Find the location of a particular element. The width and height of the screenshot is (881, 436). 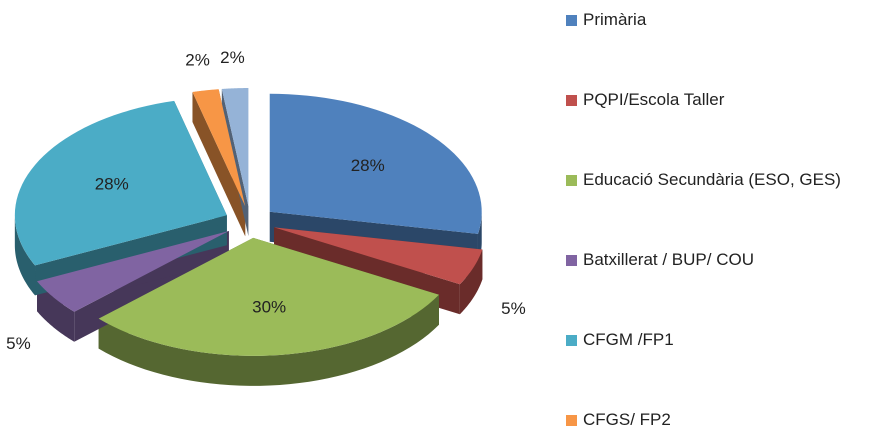

legend-label: Educació Secundària (ESO, GES) is located at coordinates (712, 179).